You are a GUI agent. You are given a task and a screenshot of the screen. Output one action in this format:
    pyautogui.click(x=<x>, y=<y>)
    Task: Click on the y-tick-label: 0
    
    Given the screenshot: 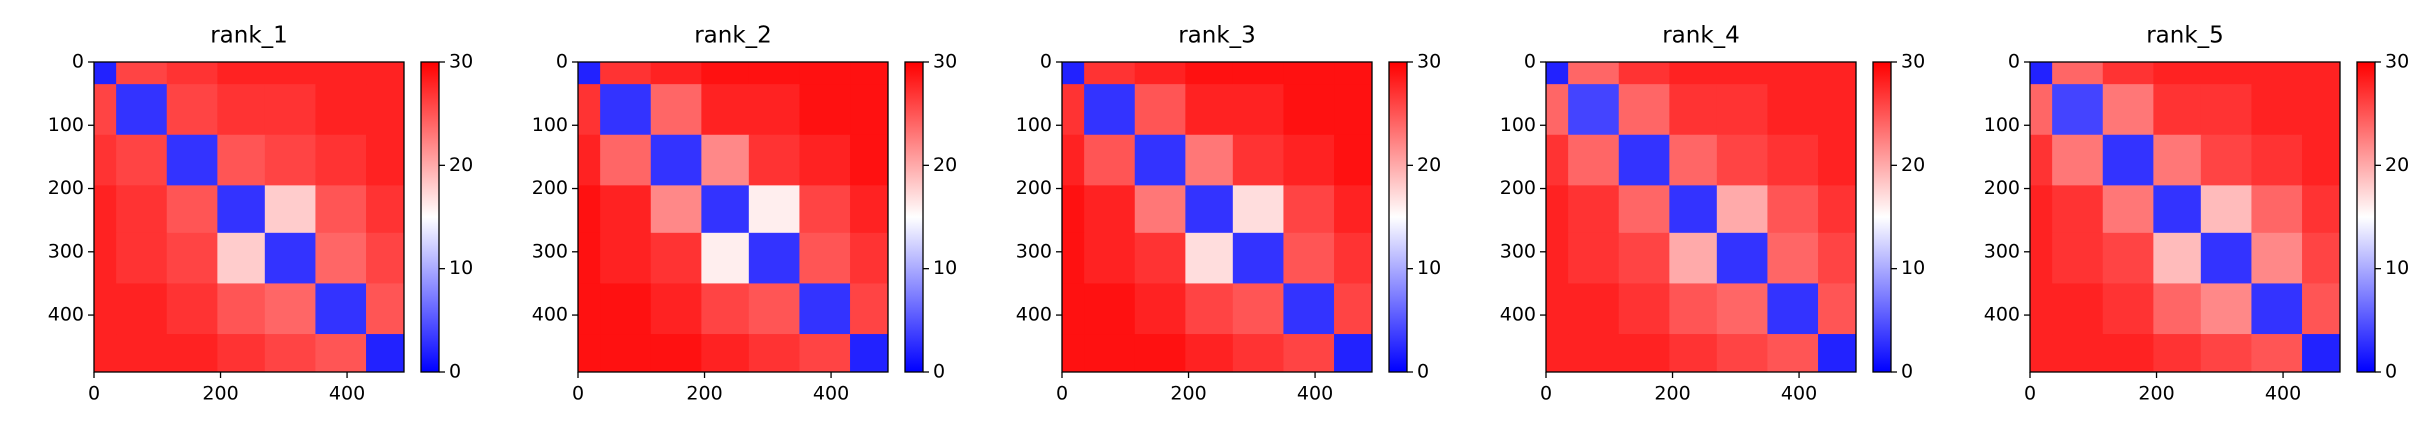 What is the action you would take?
    pyautogui.click(x=78, y=62)
    